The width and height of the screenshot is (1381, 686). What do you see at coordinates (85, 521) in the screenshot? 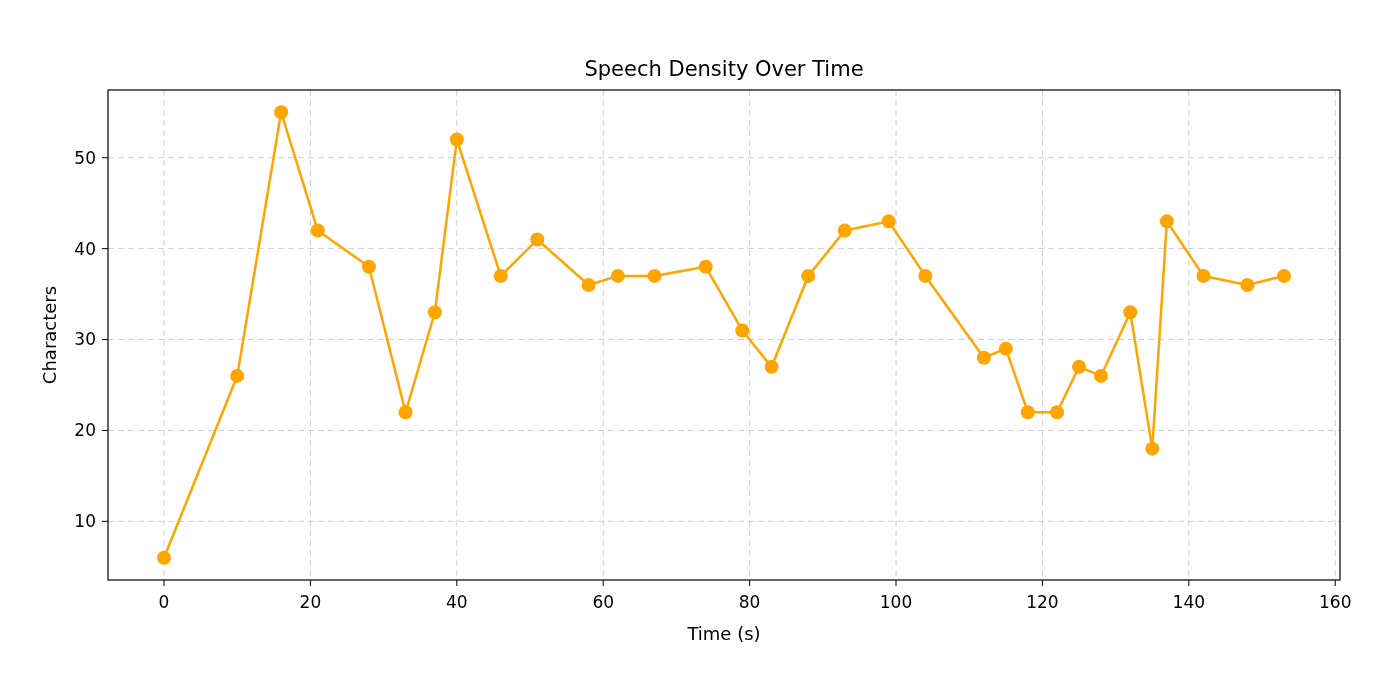
I see `y-tick-label: 10` at bounding box center [85, 521].